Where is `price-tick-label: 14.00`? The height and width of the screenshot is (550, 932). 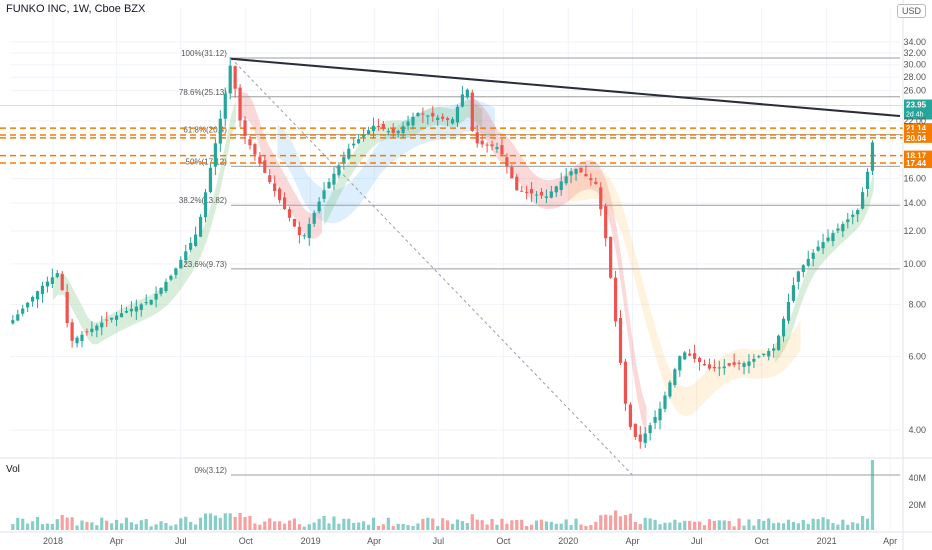
price-tick-label: 14.00 is located at coordinates (914, 203).